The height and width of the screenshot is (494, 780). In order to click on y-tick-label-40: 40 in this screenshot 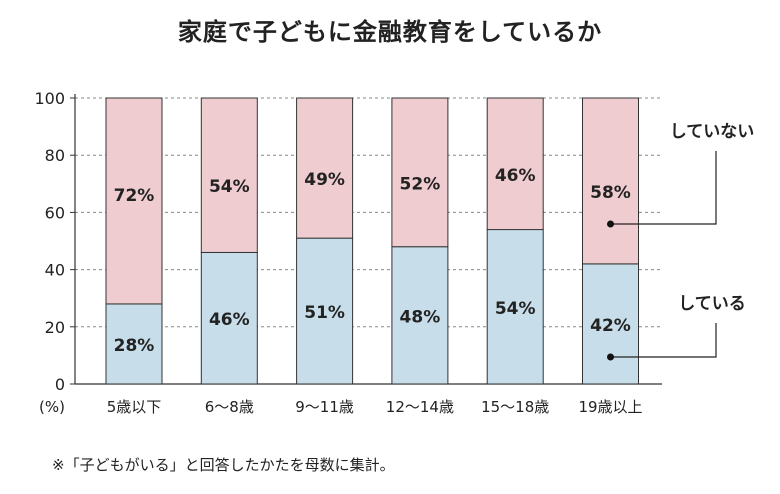, I will do `click(55, 270)`.